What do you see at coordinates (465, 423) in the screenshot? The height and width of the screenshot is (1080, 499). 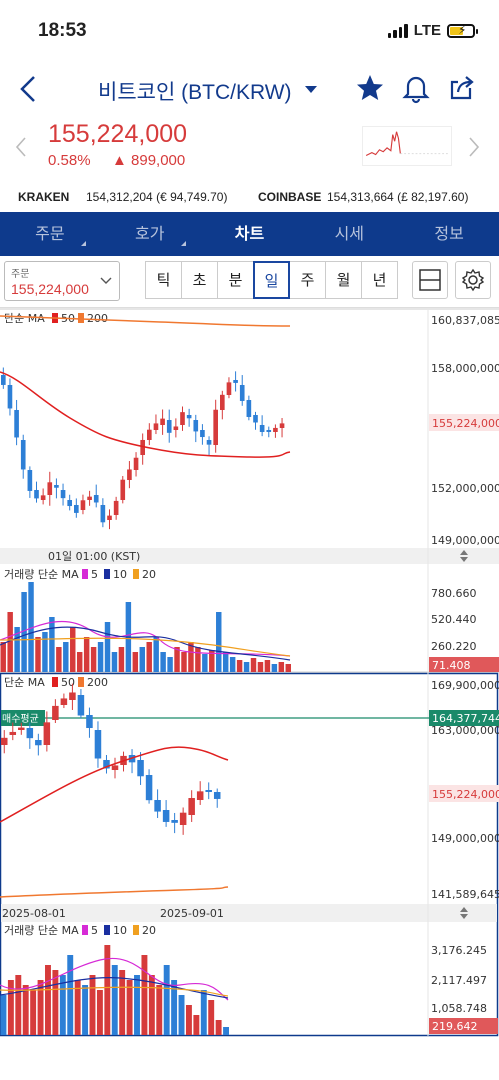 I see `current-price-tag-text: 155,224,000` at bounding box center [465, 423].